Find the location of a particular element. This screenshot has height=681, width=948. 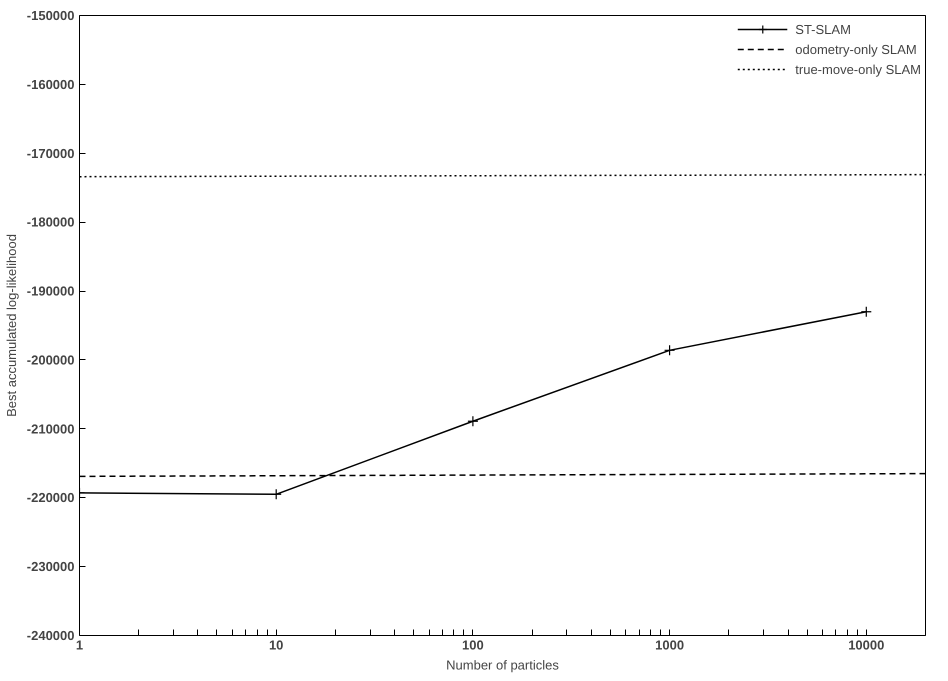

legend-label: ST-SLAM is located at coordinates (823, 29).